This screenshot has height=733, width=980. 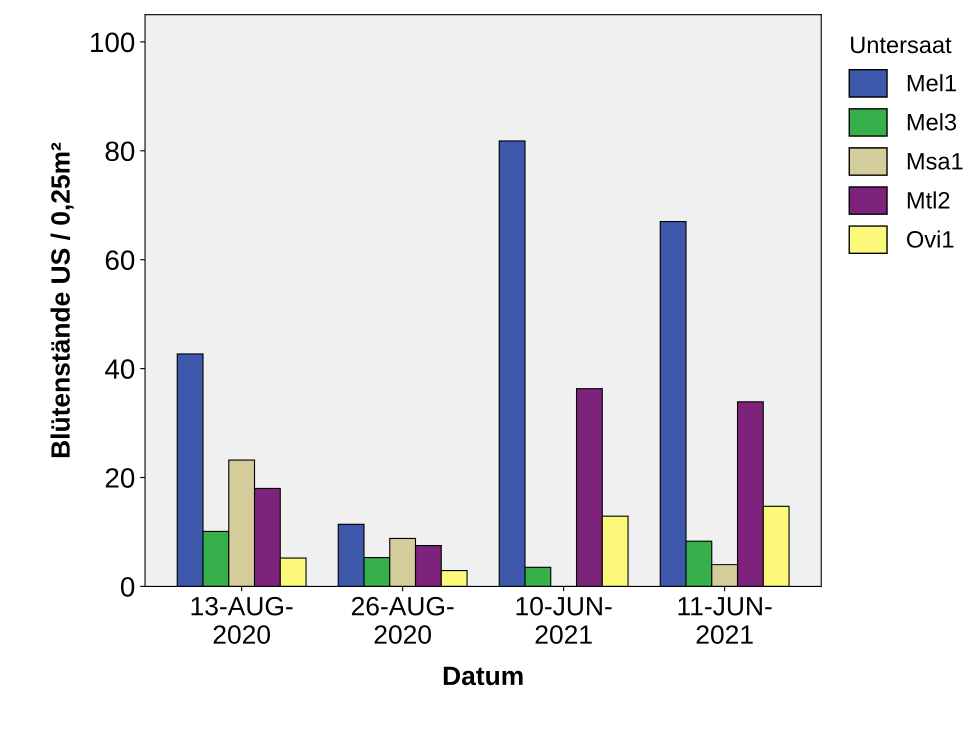 What do you see at coordinates (483, 676) in the screenshot?
I see `x-axis-title: Datum` at bounding box center [483, 676].